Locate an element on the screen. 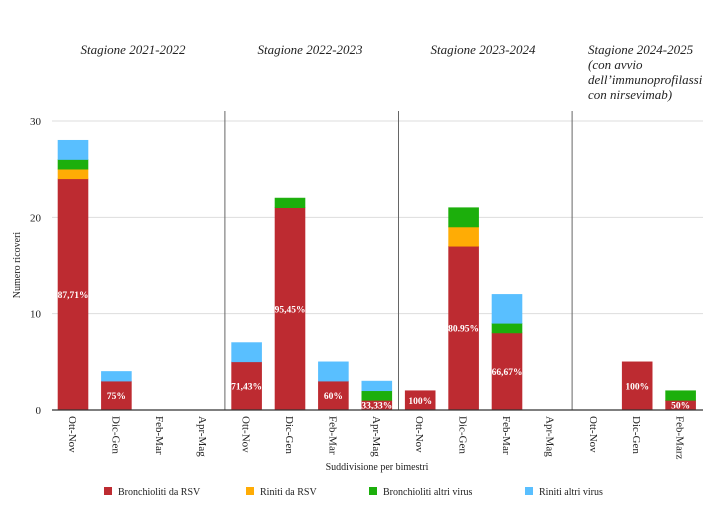  data-label: 71,43% is located at coordinates (246, 387).